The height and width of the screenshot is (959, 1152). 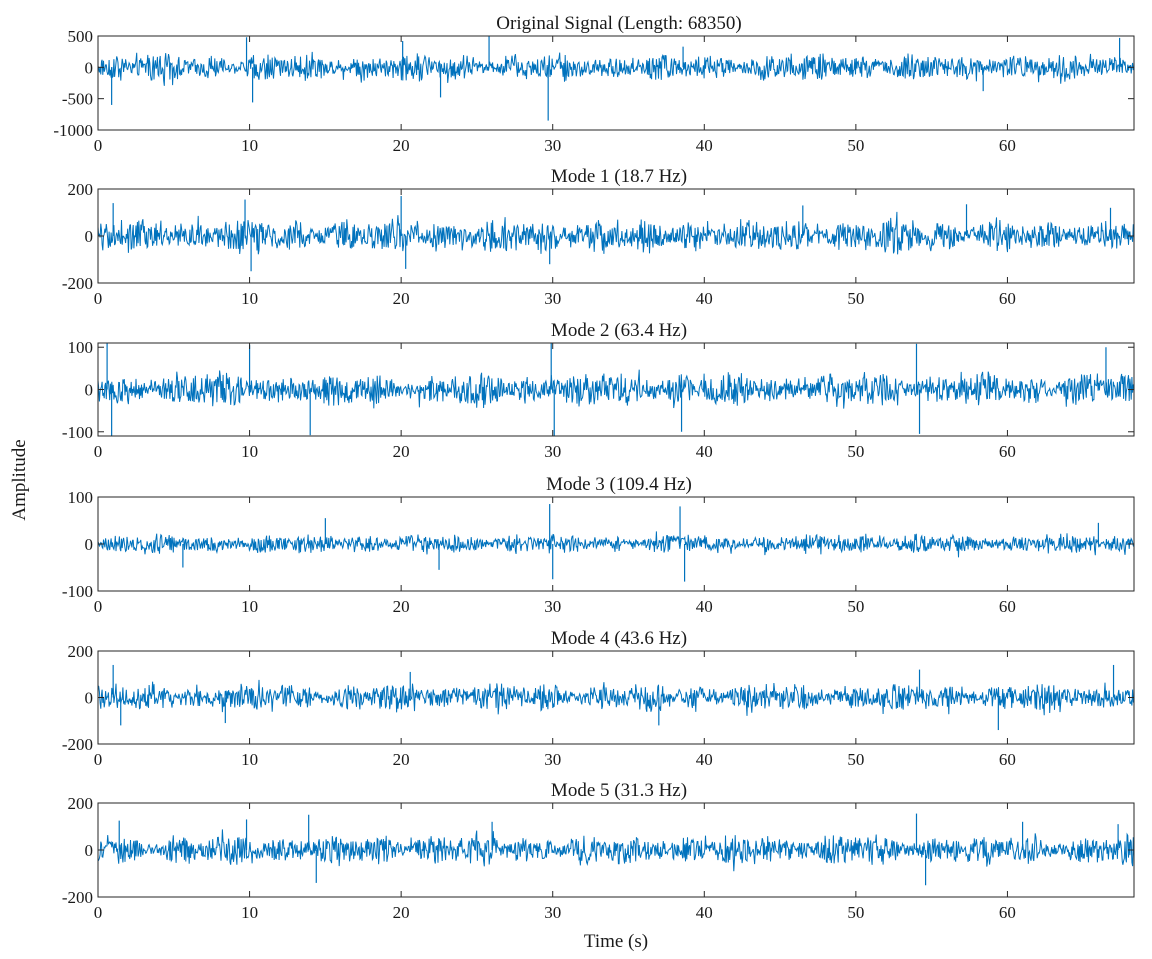 I want to click on y-tick-label: 500, so click(x=81, y=36).